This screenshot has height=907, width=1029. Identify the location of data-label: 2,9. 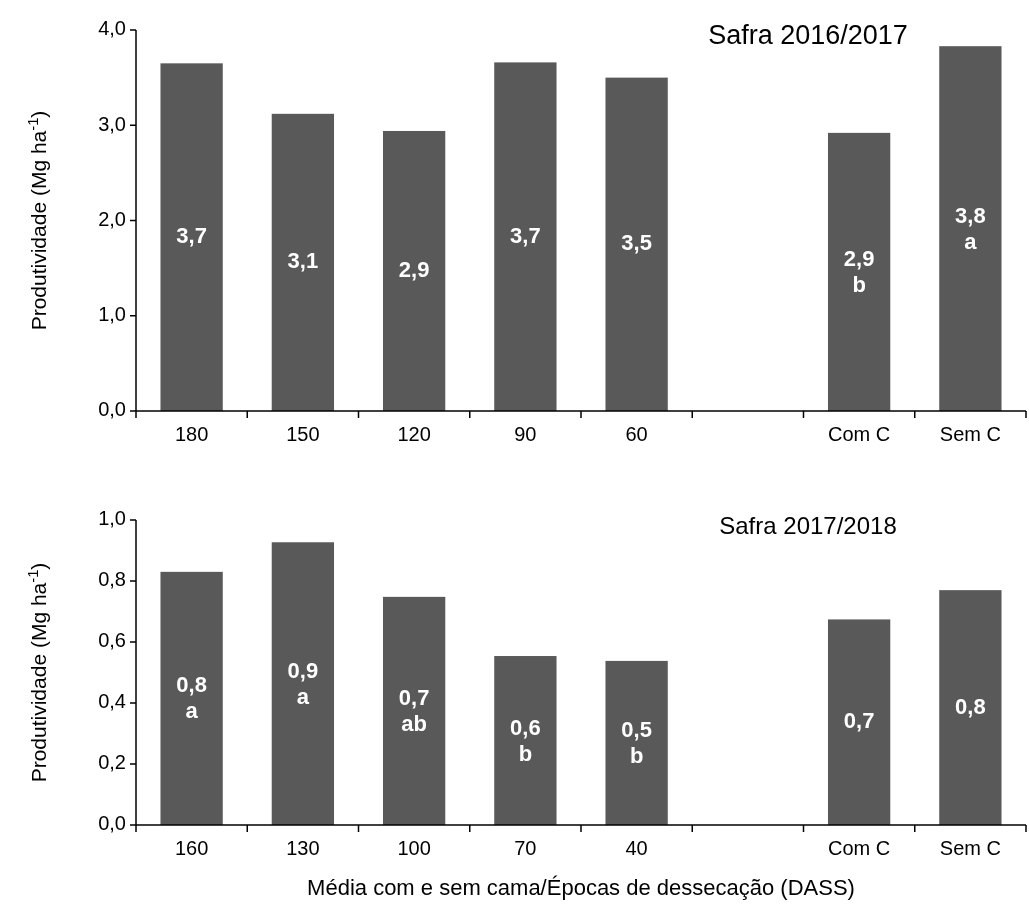
(414, 269).